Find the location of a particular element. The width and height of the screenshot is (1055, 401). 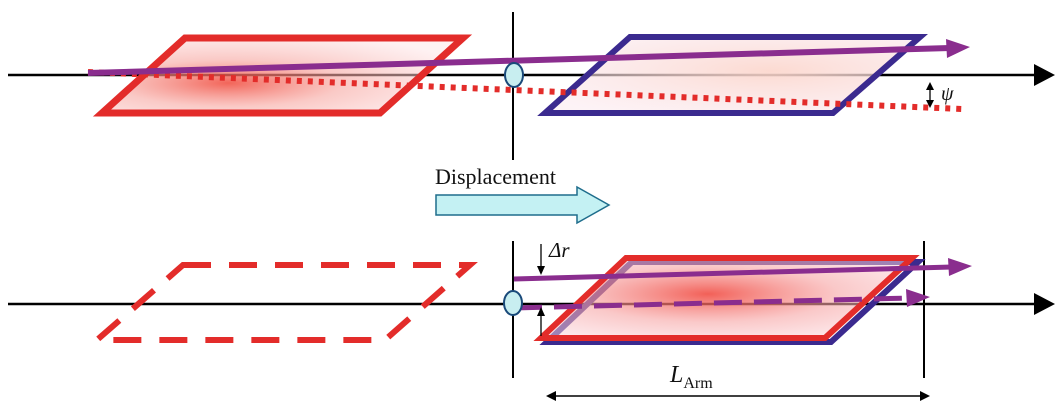

bottom-dashed-arrowhead is located at coordinates (918, 298).